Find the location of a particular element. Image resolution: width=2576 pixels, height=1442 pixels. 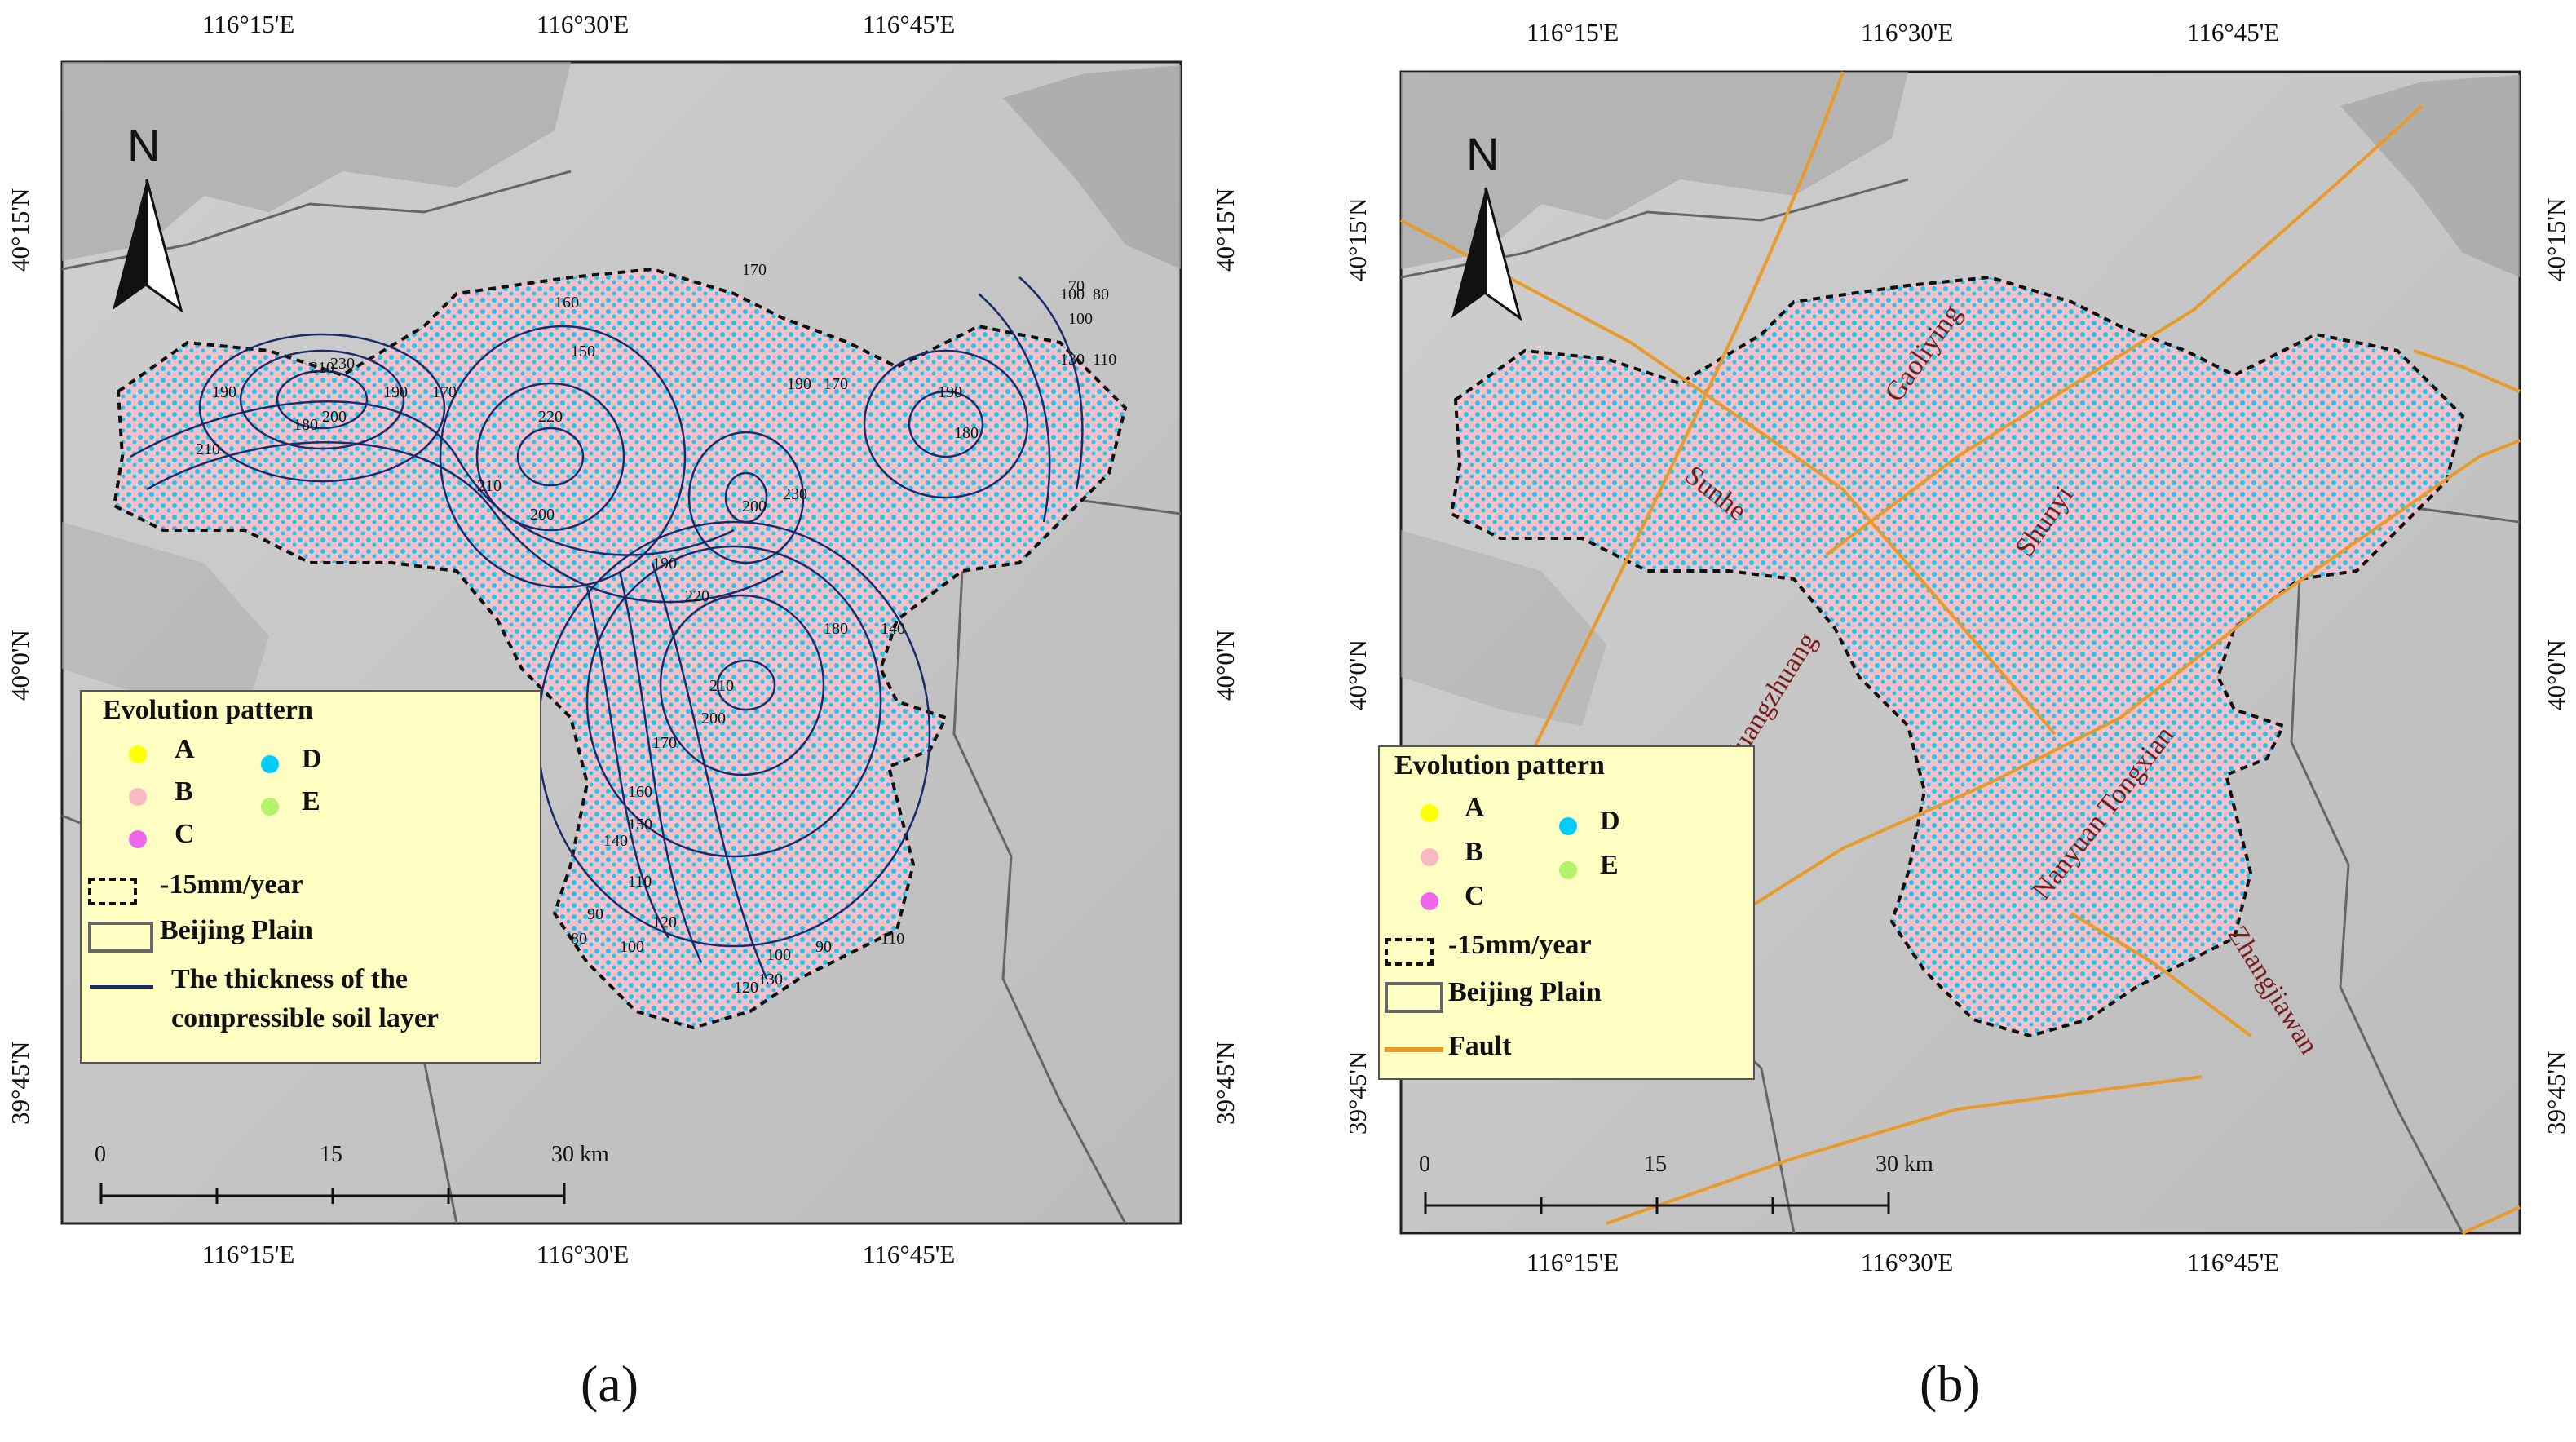

left-lat-tick: 39°45'N is located at coordinates (20, 1083).